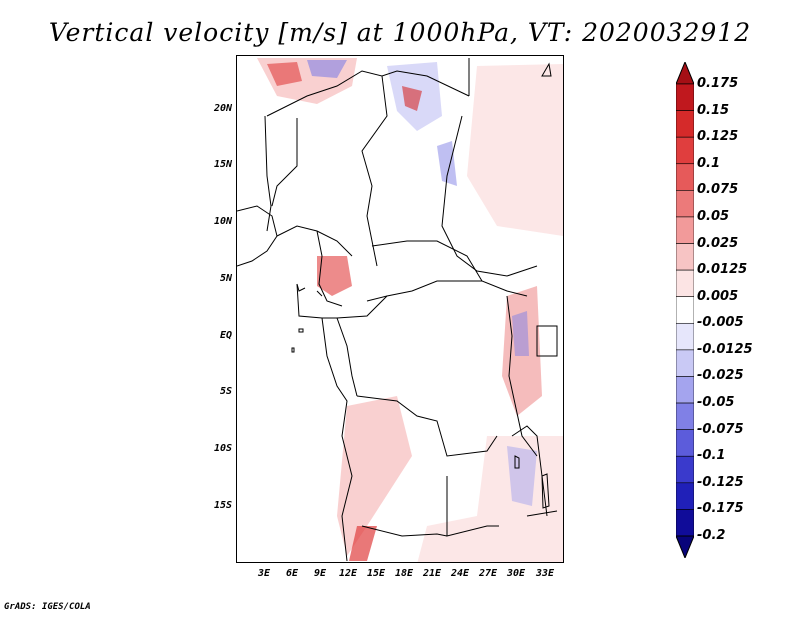 The image size is (800, 618). I want to click on colorbar-tick-label: -0.125, so click(720, 482).